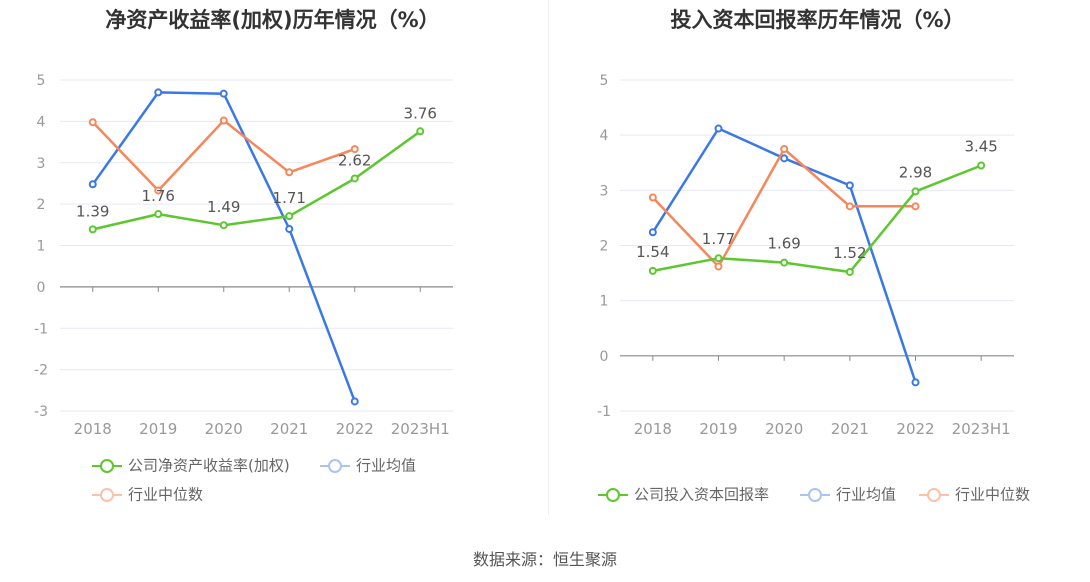  What do you see at coordinates (980, 147) in the screenshot?
I see `data-label: 3.45` at bounding box center [980, 147].